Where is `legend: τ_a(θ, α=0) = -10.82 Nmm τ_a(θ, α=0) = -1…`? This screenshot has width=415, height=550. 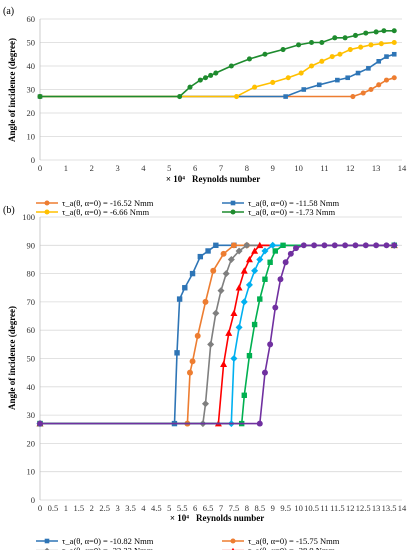 legend: τ_a(θ, α=0) = -10.82 Nmm τ_a(θ, α=0) = -1… is located at coordinates (188, 543).